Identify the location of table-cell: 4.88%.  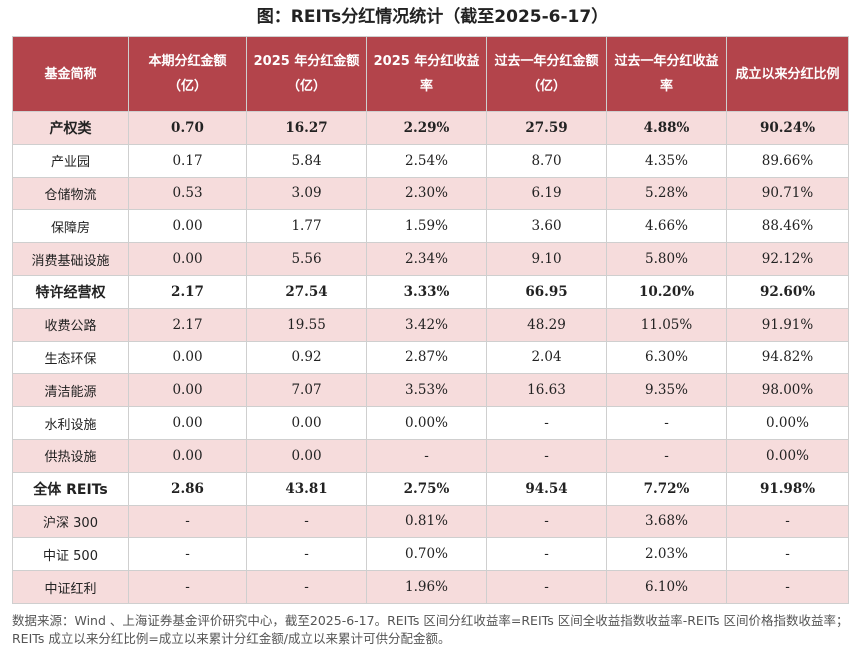
(666, 128).